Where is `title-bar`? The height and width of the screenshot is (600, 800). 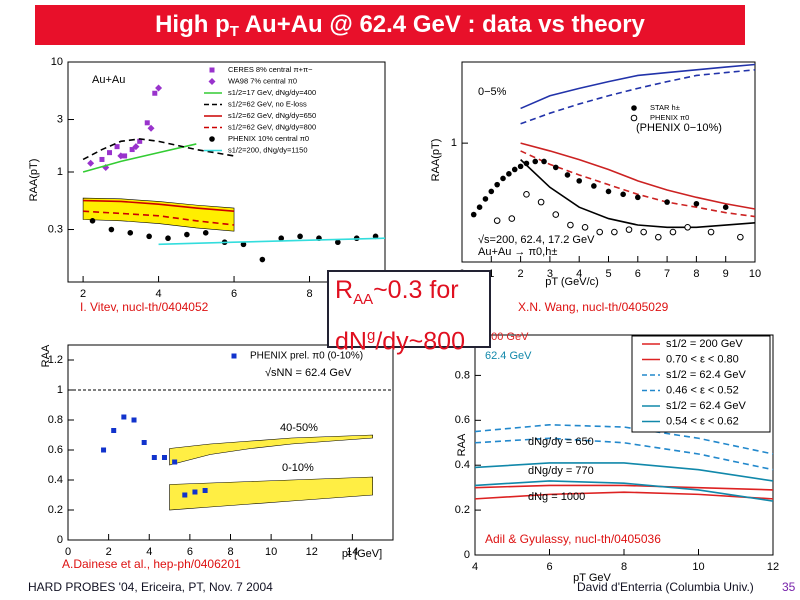 title-bar is located at coordinates (390, 25).